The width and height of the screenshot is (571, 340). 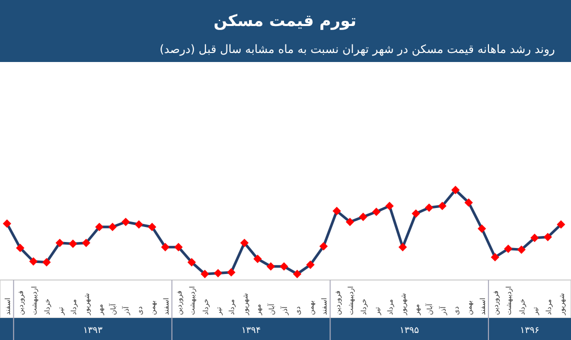 I want to click on annotation: ۱۳۹۶, so click(x=530, y=331).